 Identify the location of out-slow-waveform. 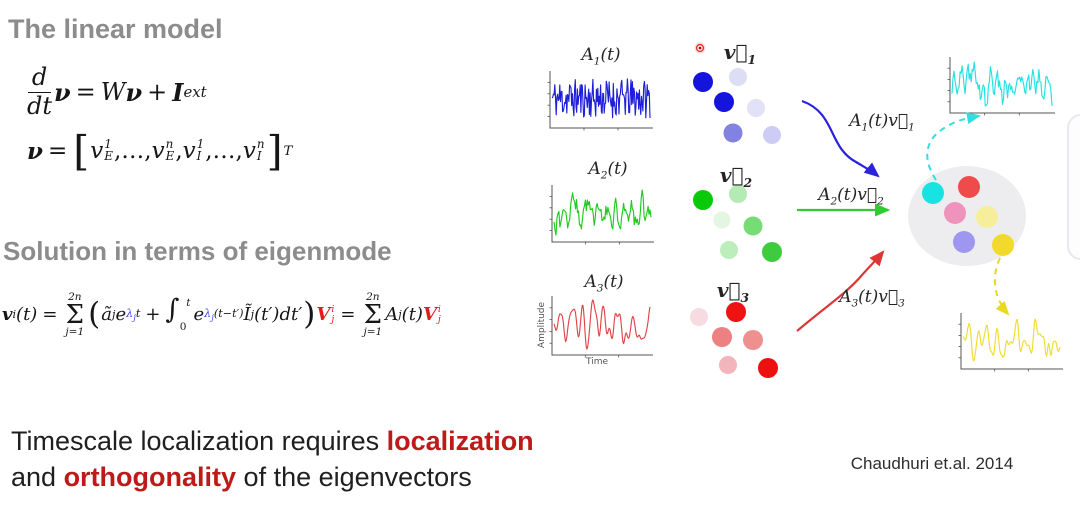
(1011, 340).